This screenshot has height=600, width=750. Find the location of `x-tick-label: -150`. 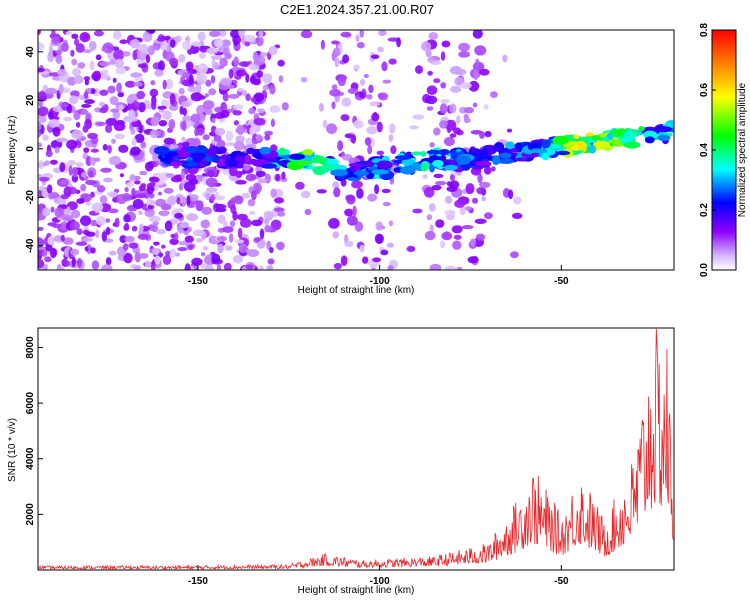

x-tick-label: -150 is located at coordinates (198, 581).